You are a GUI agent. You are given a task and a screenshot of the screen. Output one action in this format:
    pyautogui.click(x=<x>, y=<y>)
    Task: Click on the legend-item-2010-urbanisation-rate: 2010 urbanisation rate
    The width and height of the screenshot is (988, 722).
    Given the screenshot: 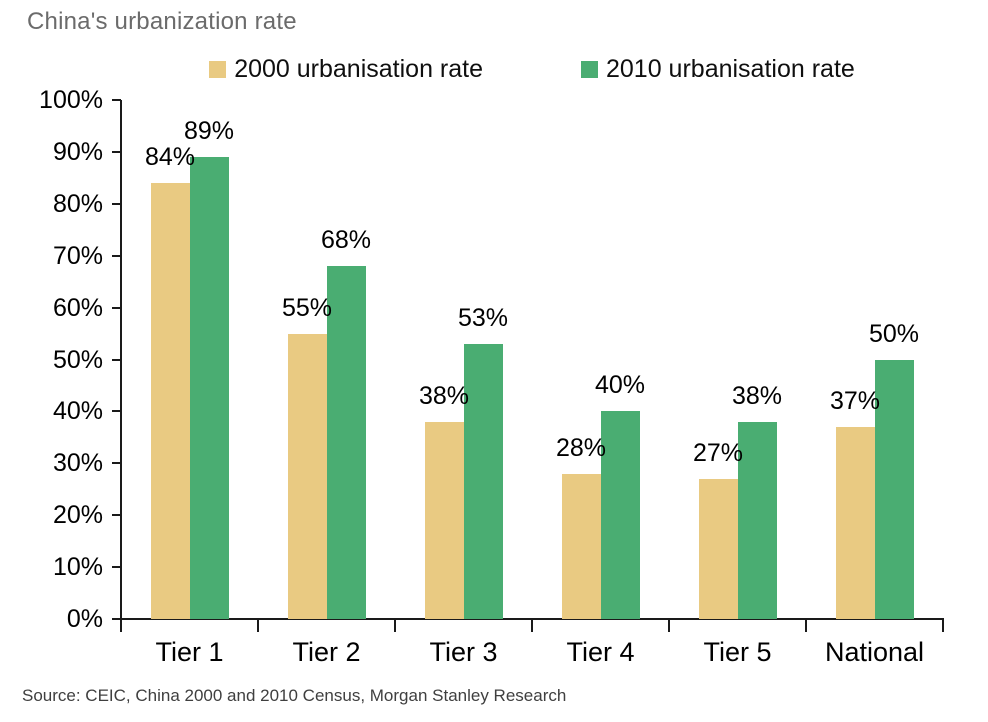 What is the action you would take?
    pyautogui.click(x=718, y=69)
    